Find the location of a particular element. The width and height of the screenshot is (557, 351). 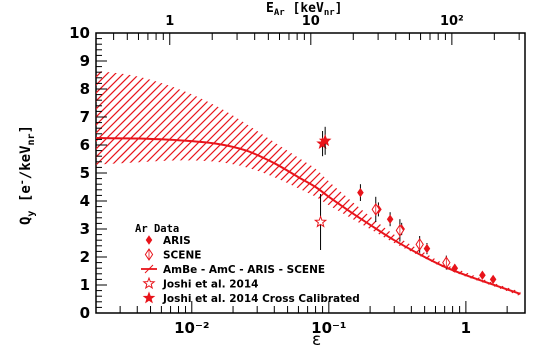

joshi-et-al-2014-point is located at coordinates (320, 221).